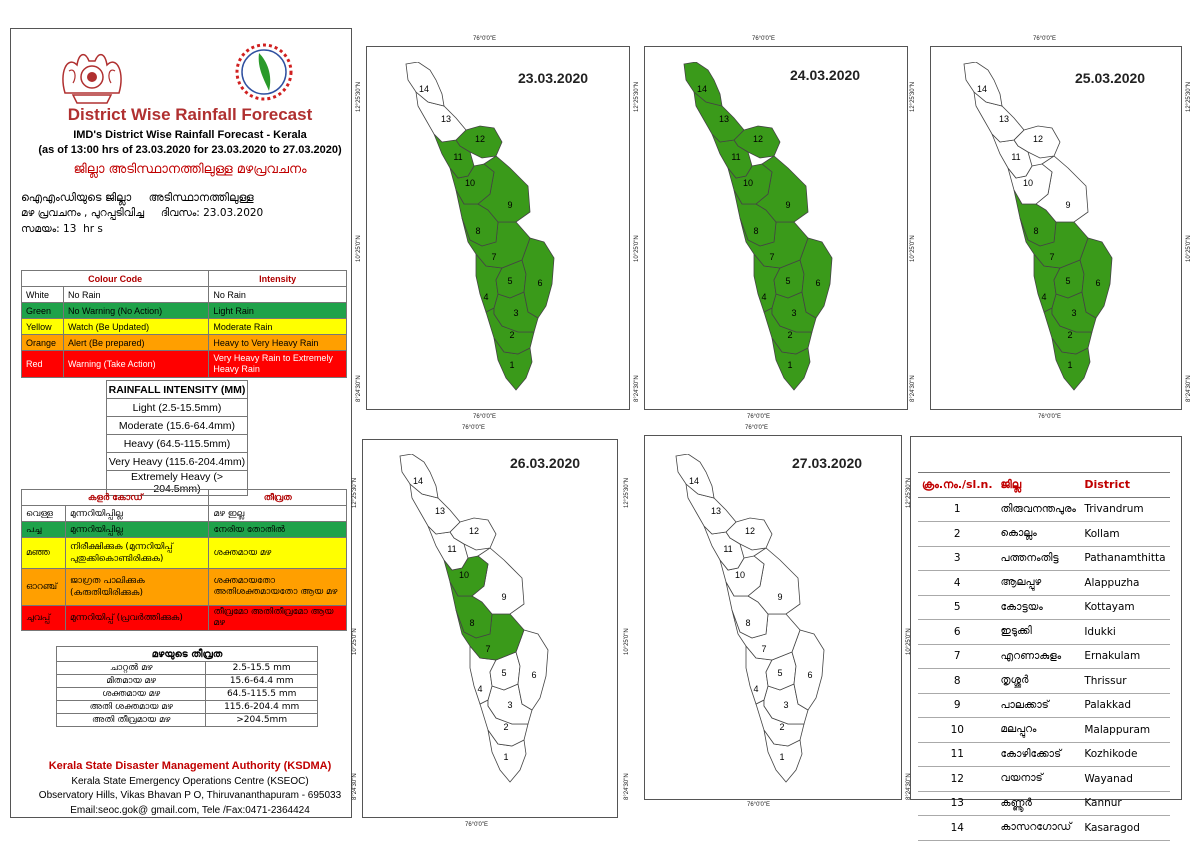 The image size is (1200, 848). Describe the element at coordinates (184, 513) in the screenshot. I see `colour-row-white-ml: വെള്ള മുന്നറിയിപ്പില്ല മഴ ഇല്ല` at that location.